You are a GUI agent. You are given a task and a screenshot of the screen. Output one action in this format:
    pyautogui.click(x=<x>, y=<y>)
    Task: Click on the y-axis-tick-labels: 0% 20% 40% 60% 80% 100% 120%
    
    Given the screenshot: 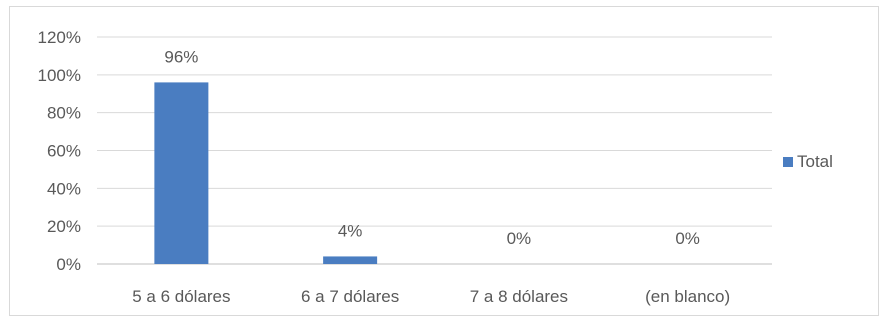 What is the action you would take?
    pyautogui.click(x=59, y=151)
    